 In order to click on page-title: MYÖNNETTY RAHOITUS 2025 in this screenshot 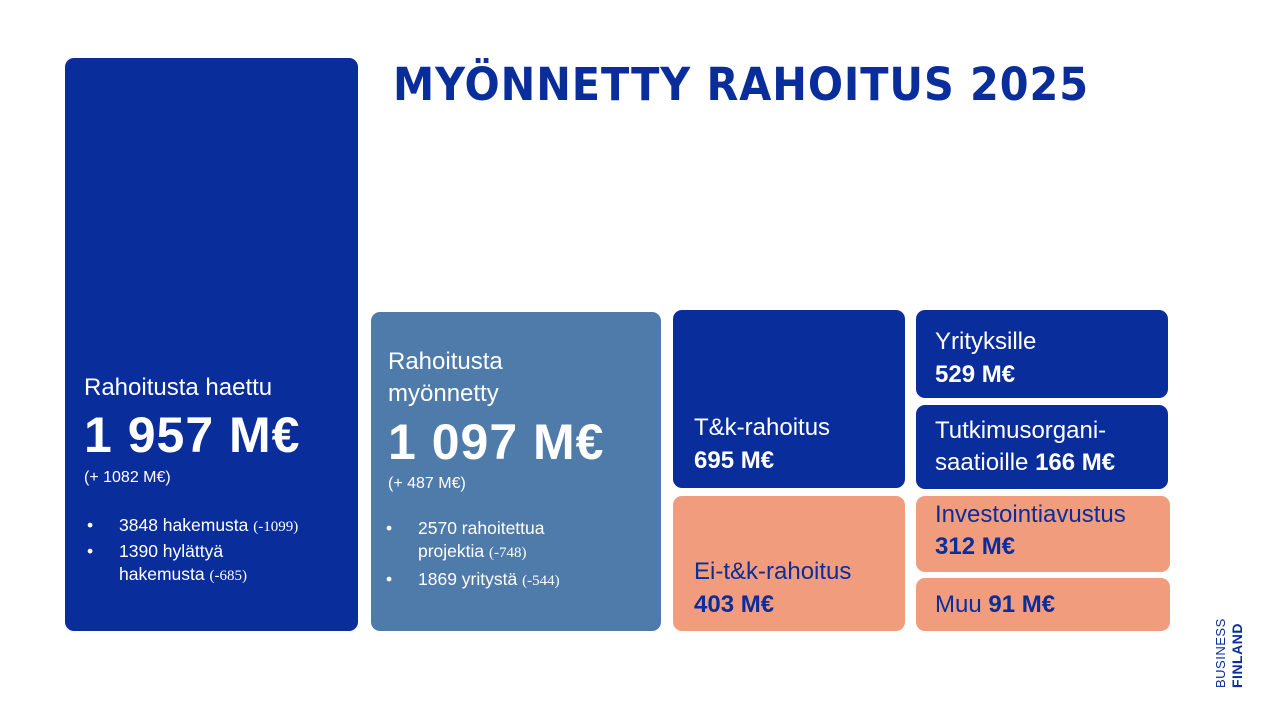, I will do `click(741, 84)`.